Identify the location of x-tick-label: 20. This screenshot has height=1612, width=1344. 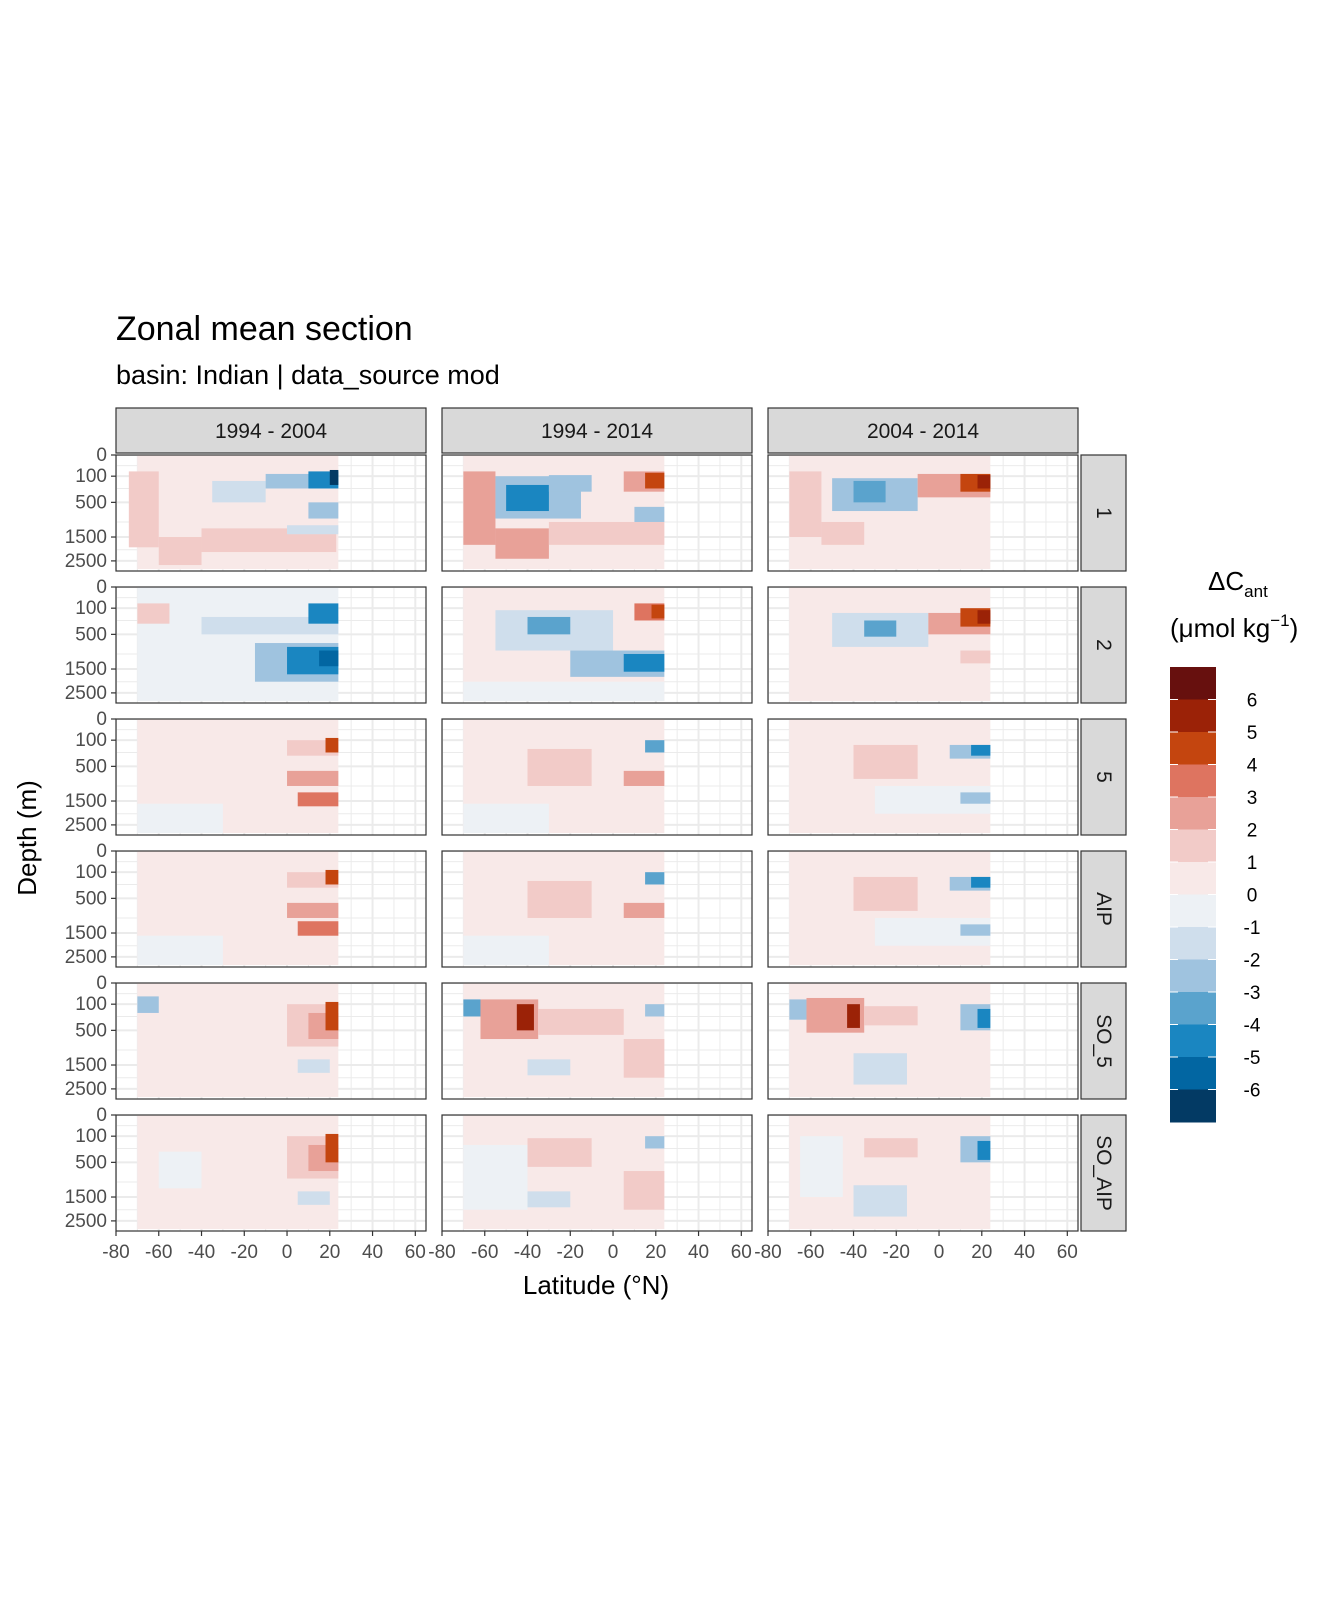
(981, 1252).